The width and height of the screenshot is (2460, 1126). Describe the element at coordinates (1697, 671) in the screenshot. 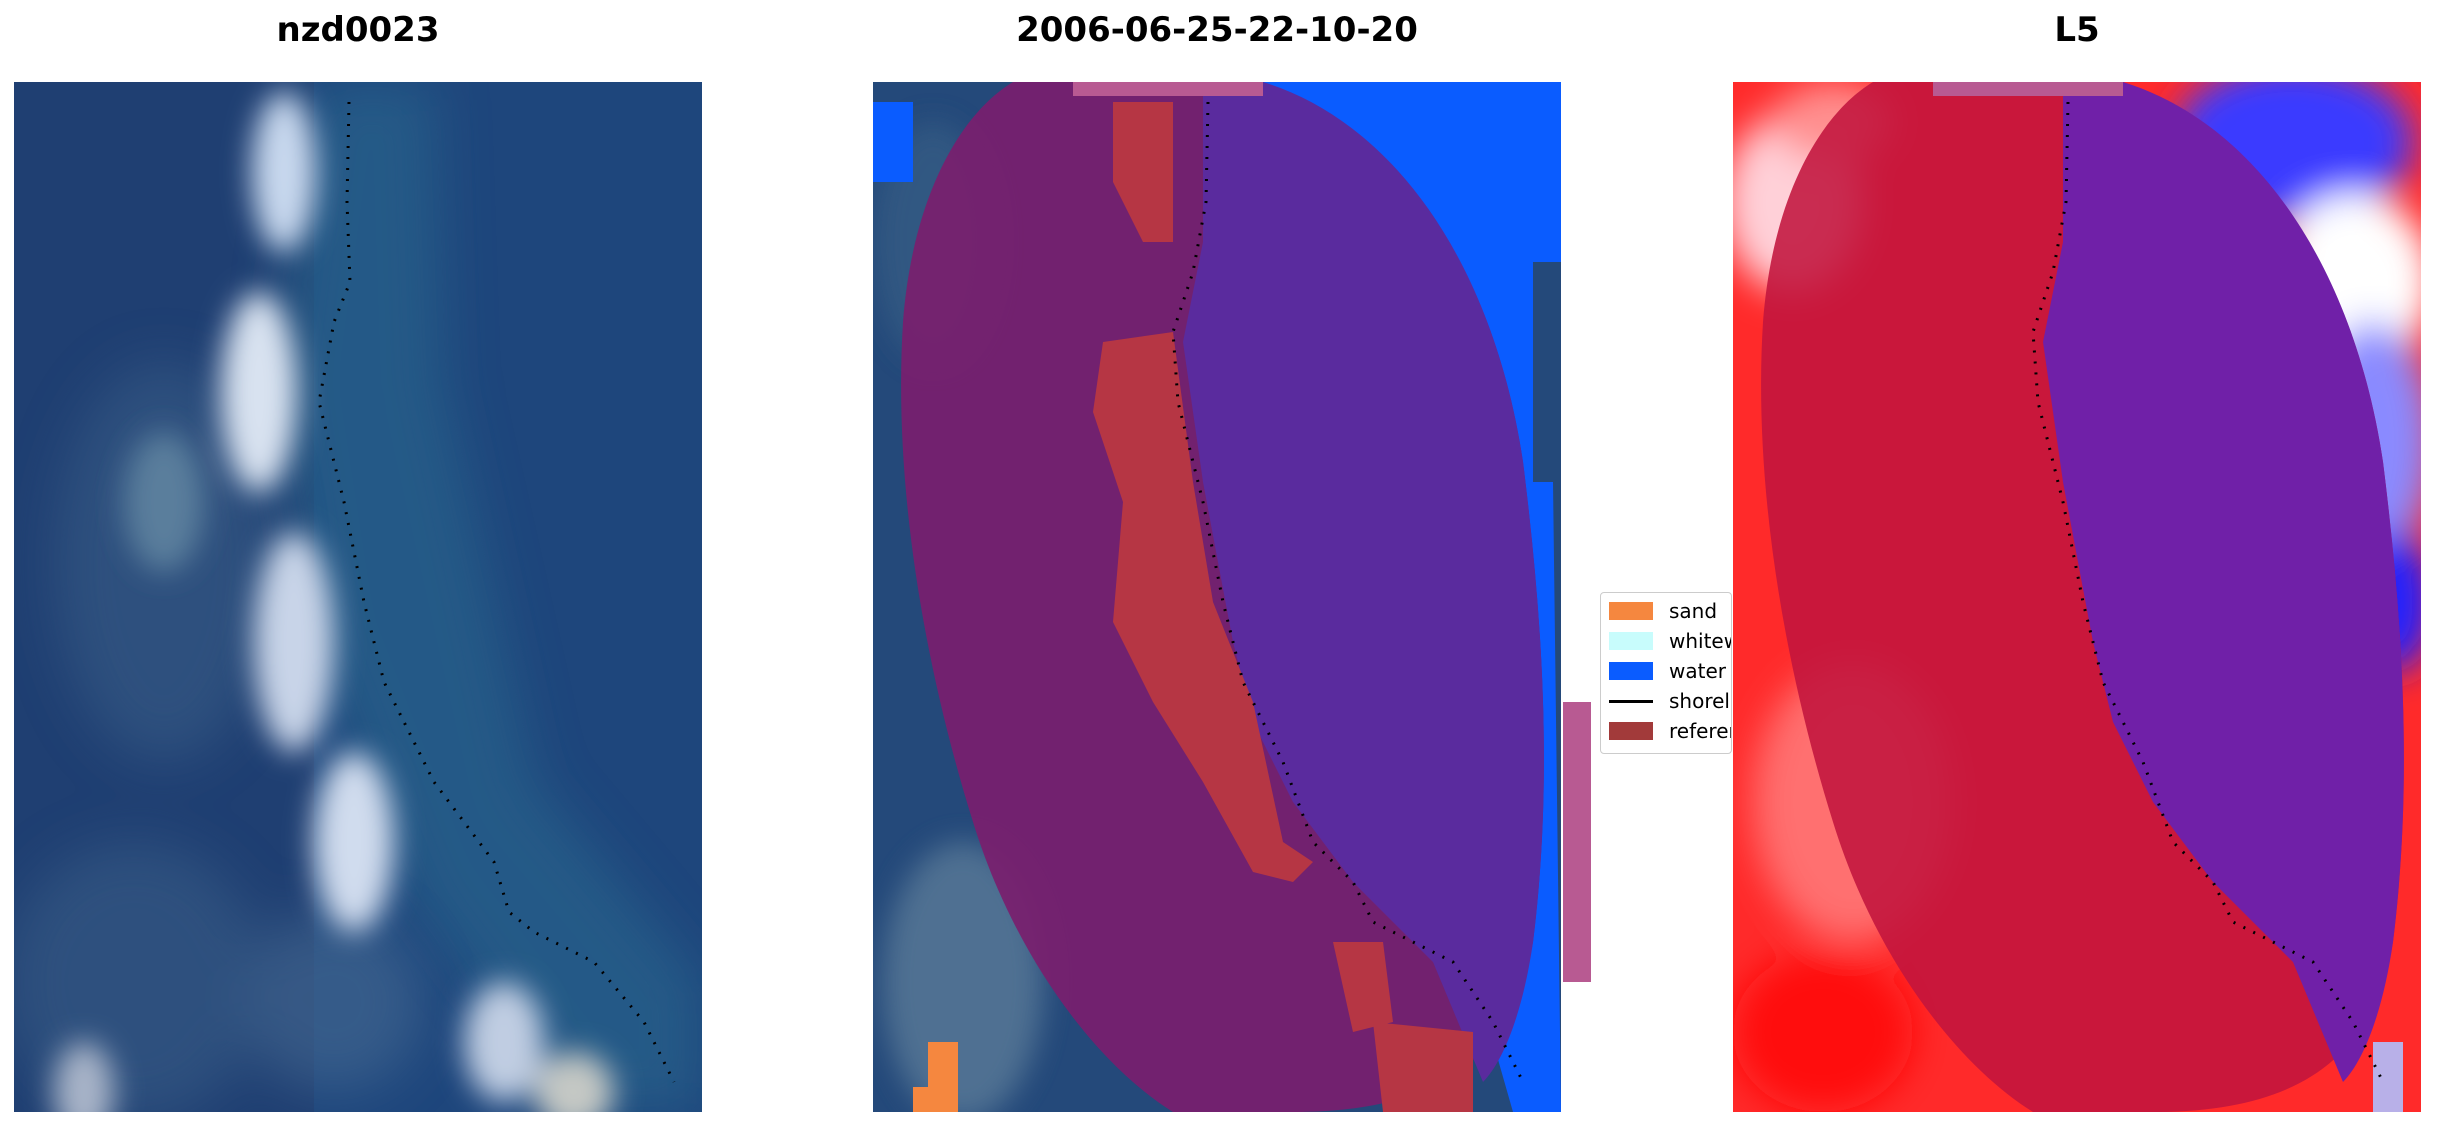

I see `legend-label-water: water` at that location.